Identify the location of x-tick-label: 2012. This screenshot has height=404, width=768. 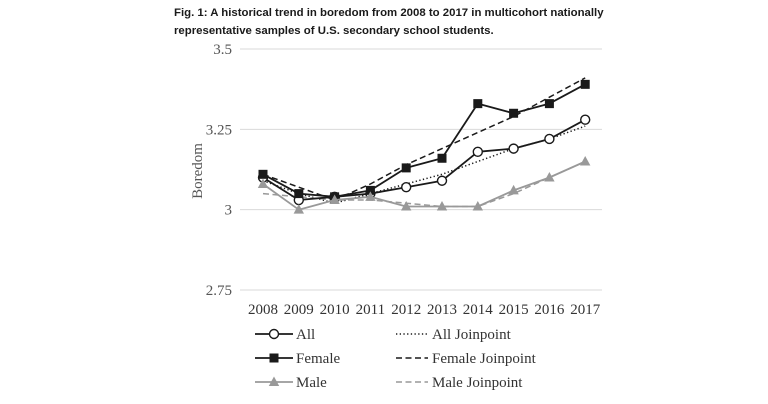
(406, 310).